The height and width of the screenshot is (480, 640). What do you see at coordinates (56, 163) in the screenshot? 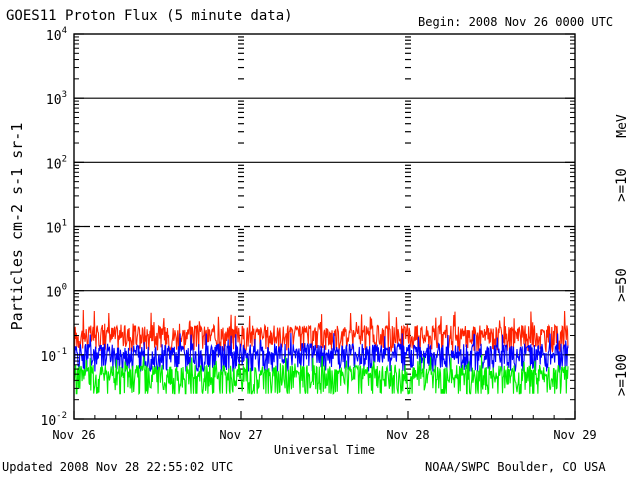
I see `y-tick-label: 10²` at bounding box center [56, 163].